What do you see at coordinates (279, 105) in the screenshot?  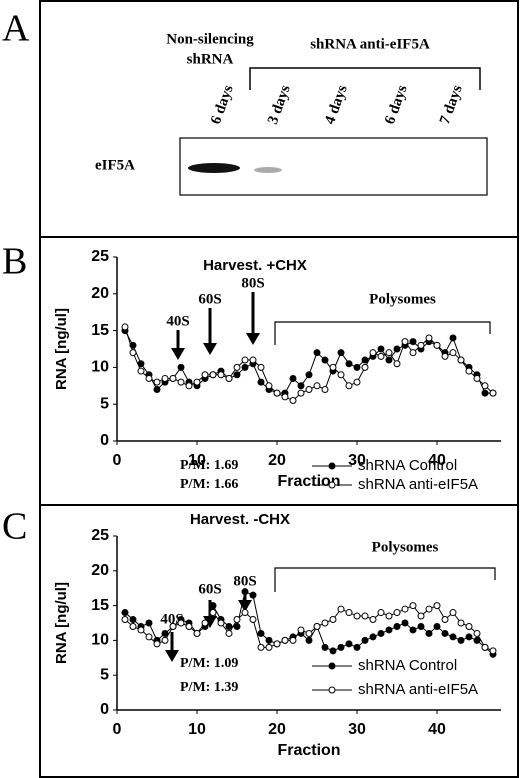 I see `lane-label: 3 days` at bounding box center [279, 105].